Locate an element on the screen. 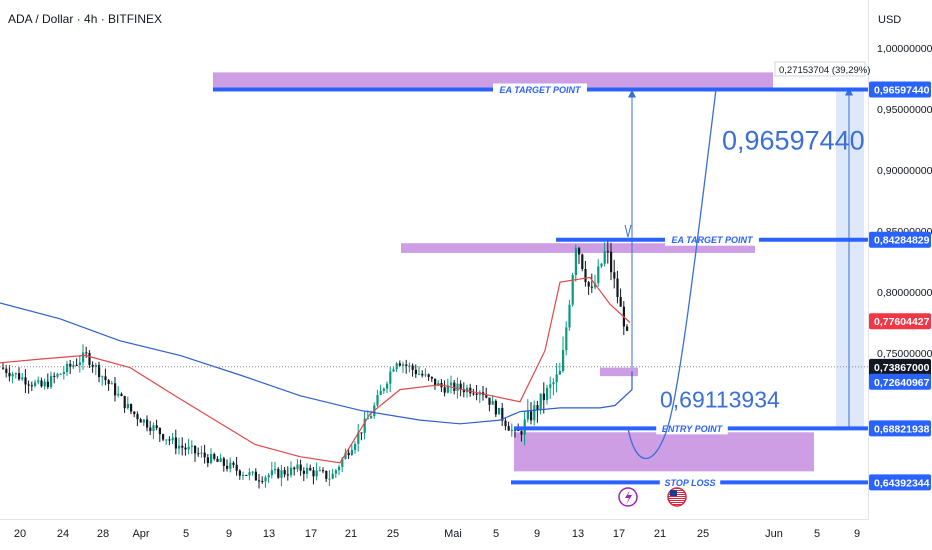 This screenshot has height=550, width=932. time-tick: Apr is located at coordinates (140, 534).